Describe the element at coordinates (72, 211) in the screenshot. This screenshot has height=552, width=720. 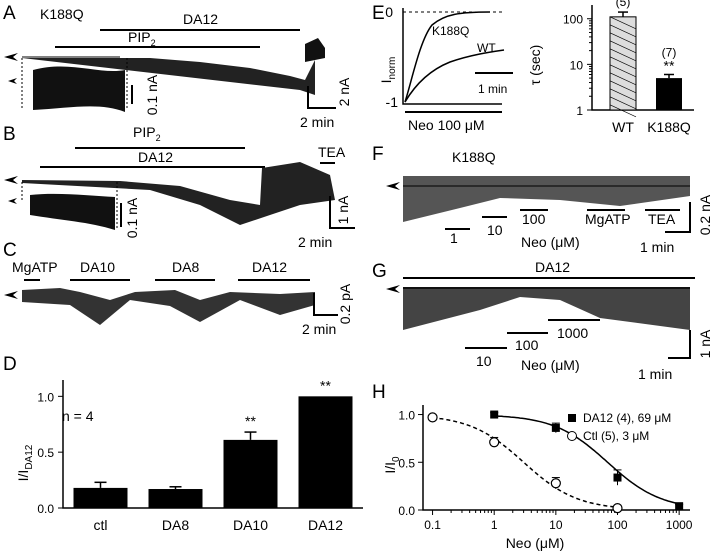
I see `inset-trace-b` at that location.